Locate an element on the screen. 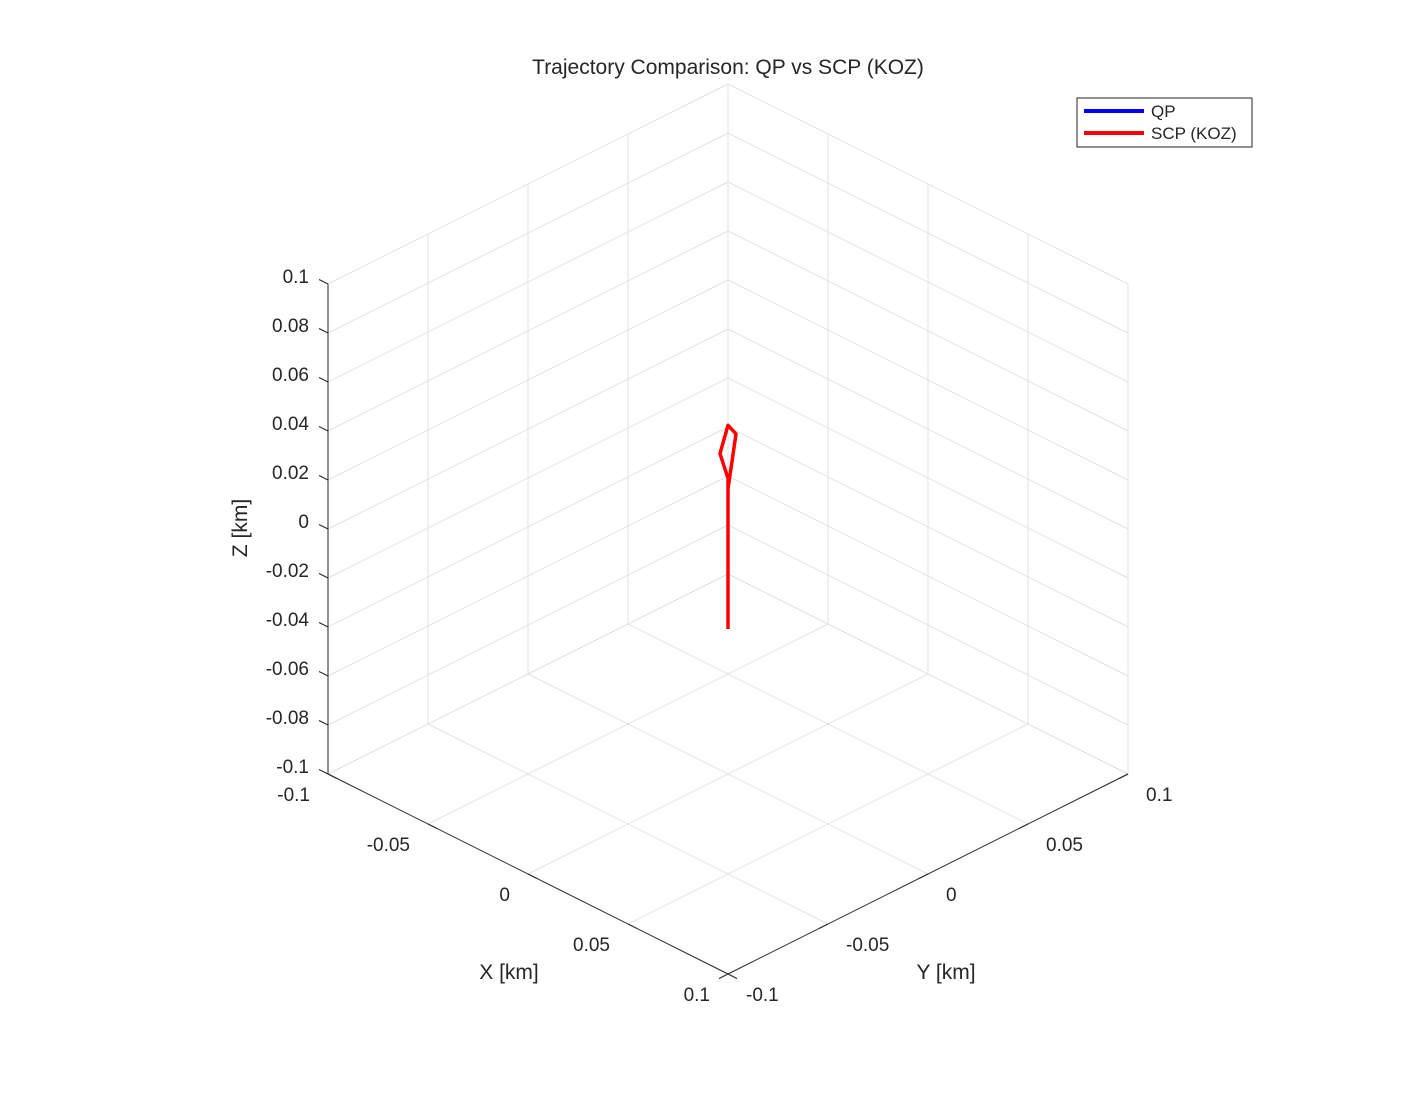  z-tick-label: -0.02 is located at coordinates (287, 571).